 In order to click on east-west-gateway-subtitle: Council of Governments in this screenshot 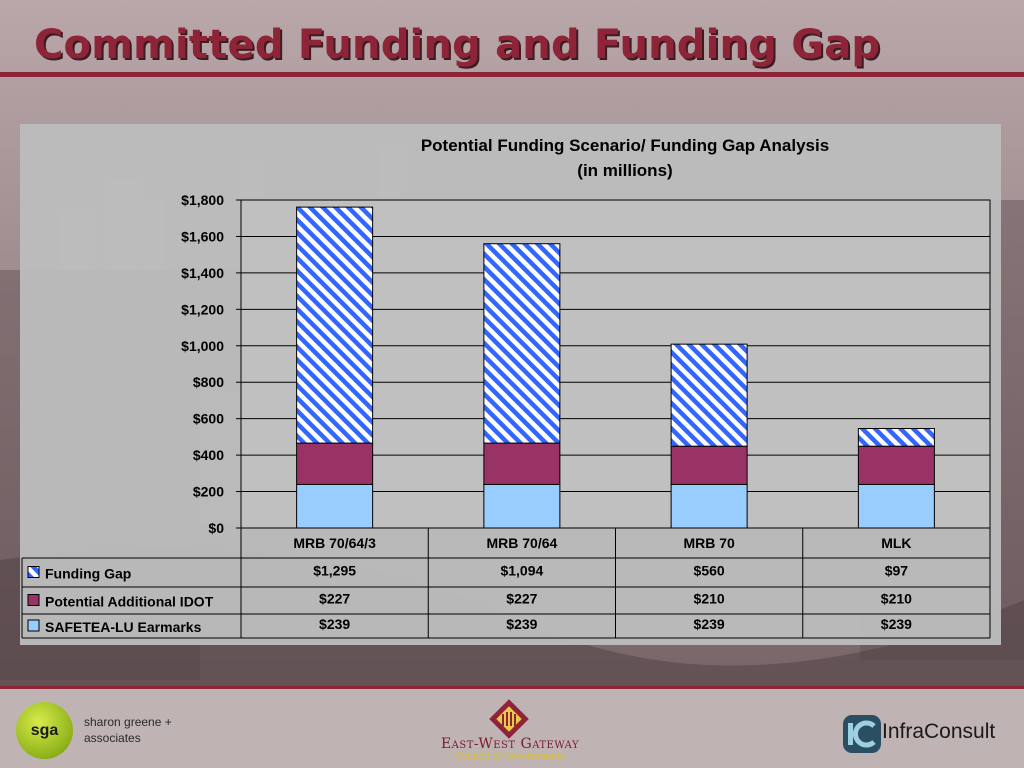, I will do `click(510, 757)`.